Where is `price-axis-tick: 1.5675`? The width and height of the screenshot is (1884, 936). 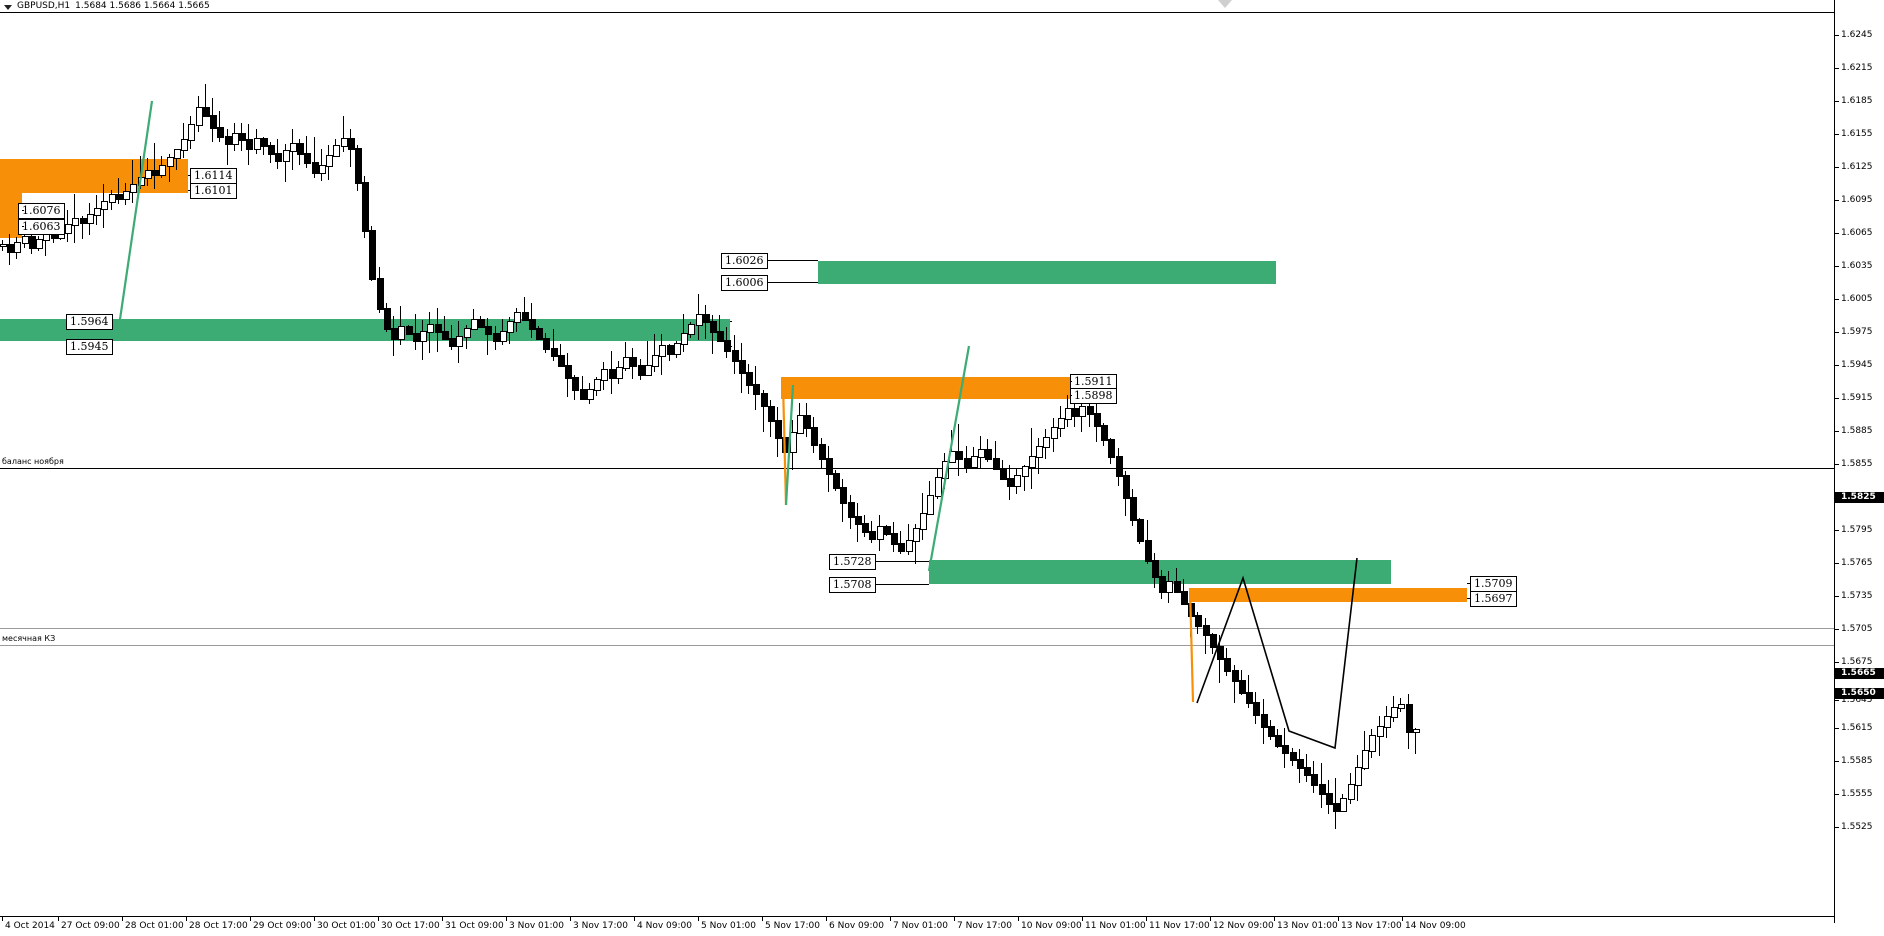
price-axis-tick: 1.5675 is located at coordinates (1859, 662).